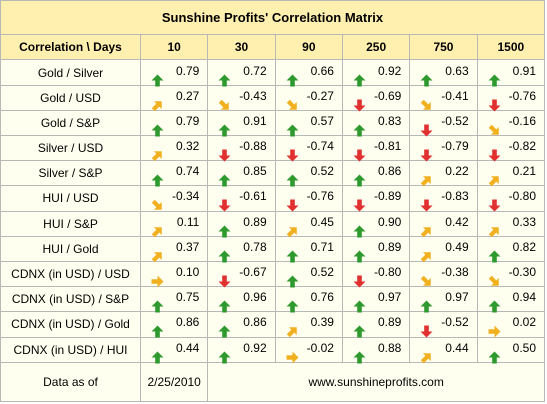 The image size is (547, 404). Describe the element at coordinates (376, 382) in the screenshot. I see `website-link: www.sunshineprofits.com` at that location.